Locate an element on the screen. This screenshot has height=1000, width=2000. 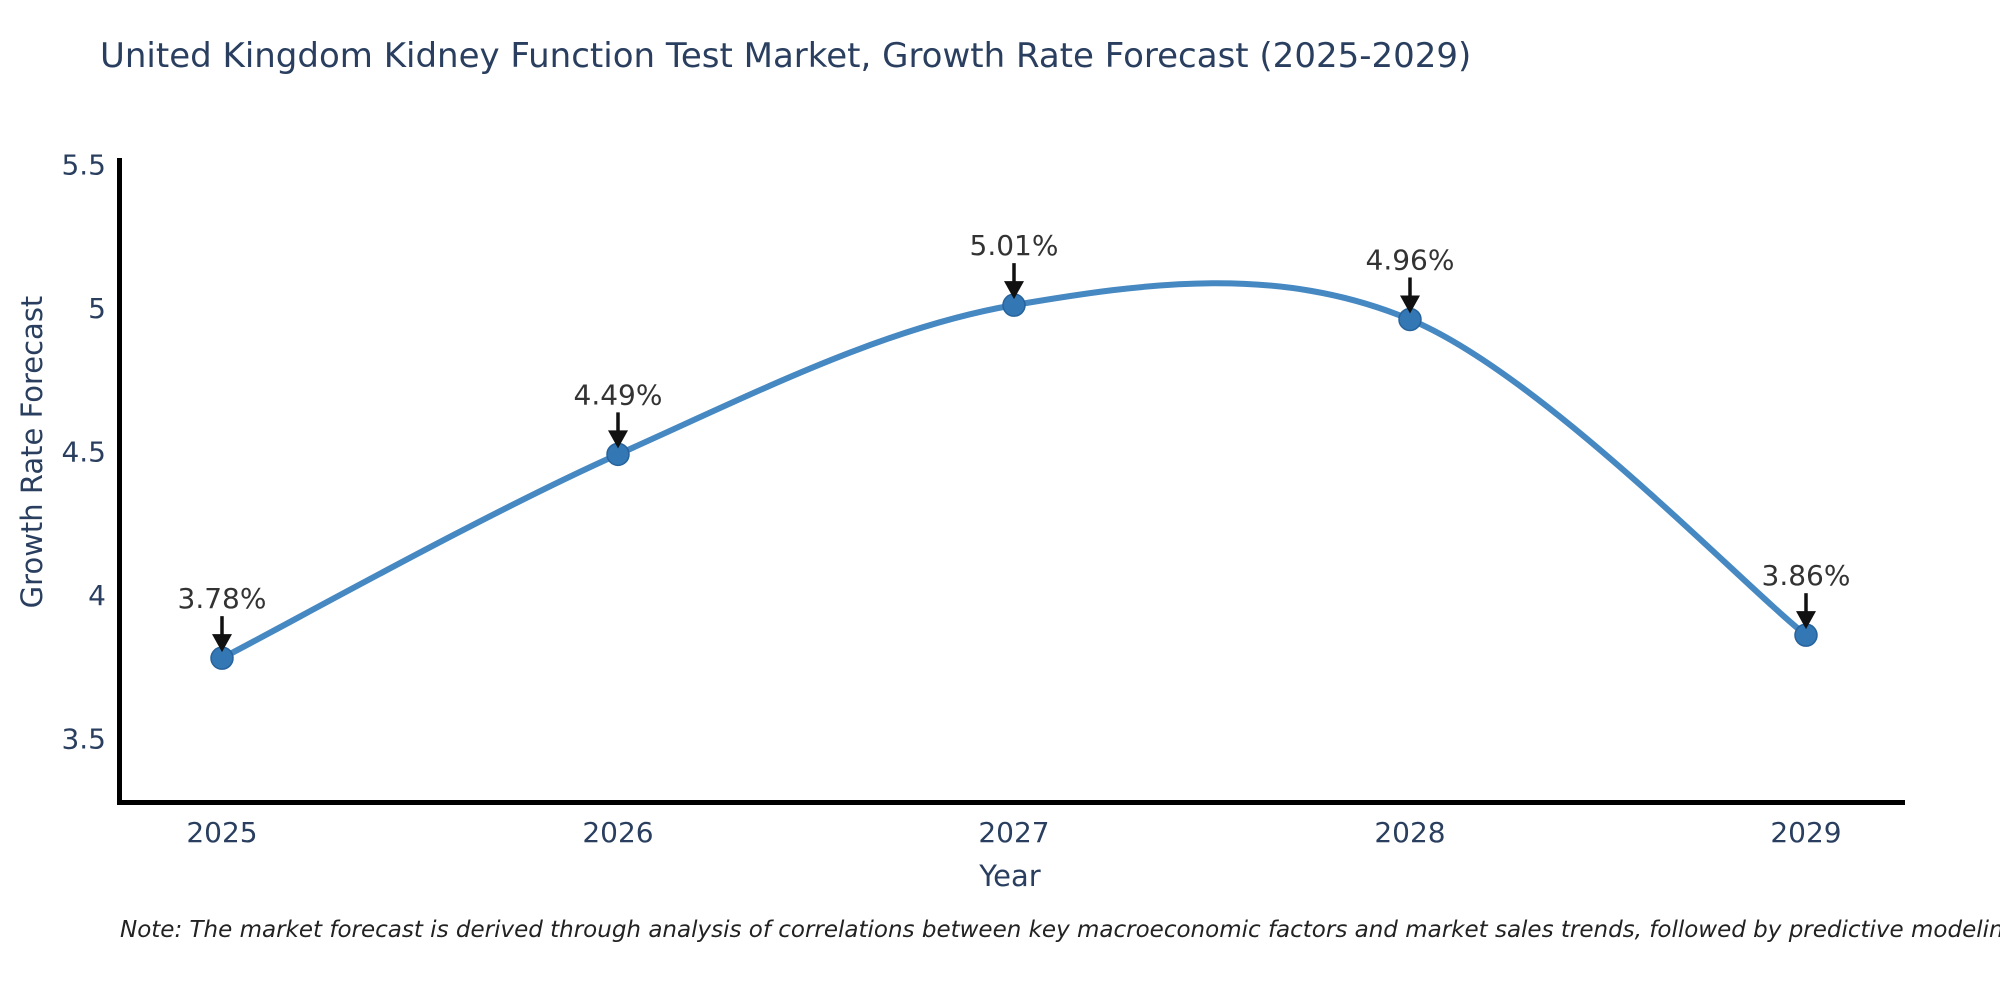
annotation-label: 5.01% is located at coordinates (1014, 245).